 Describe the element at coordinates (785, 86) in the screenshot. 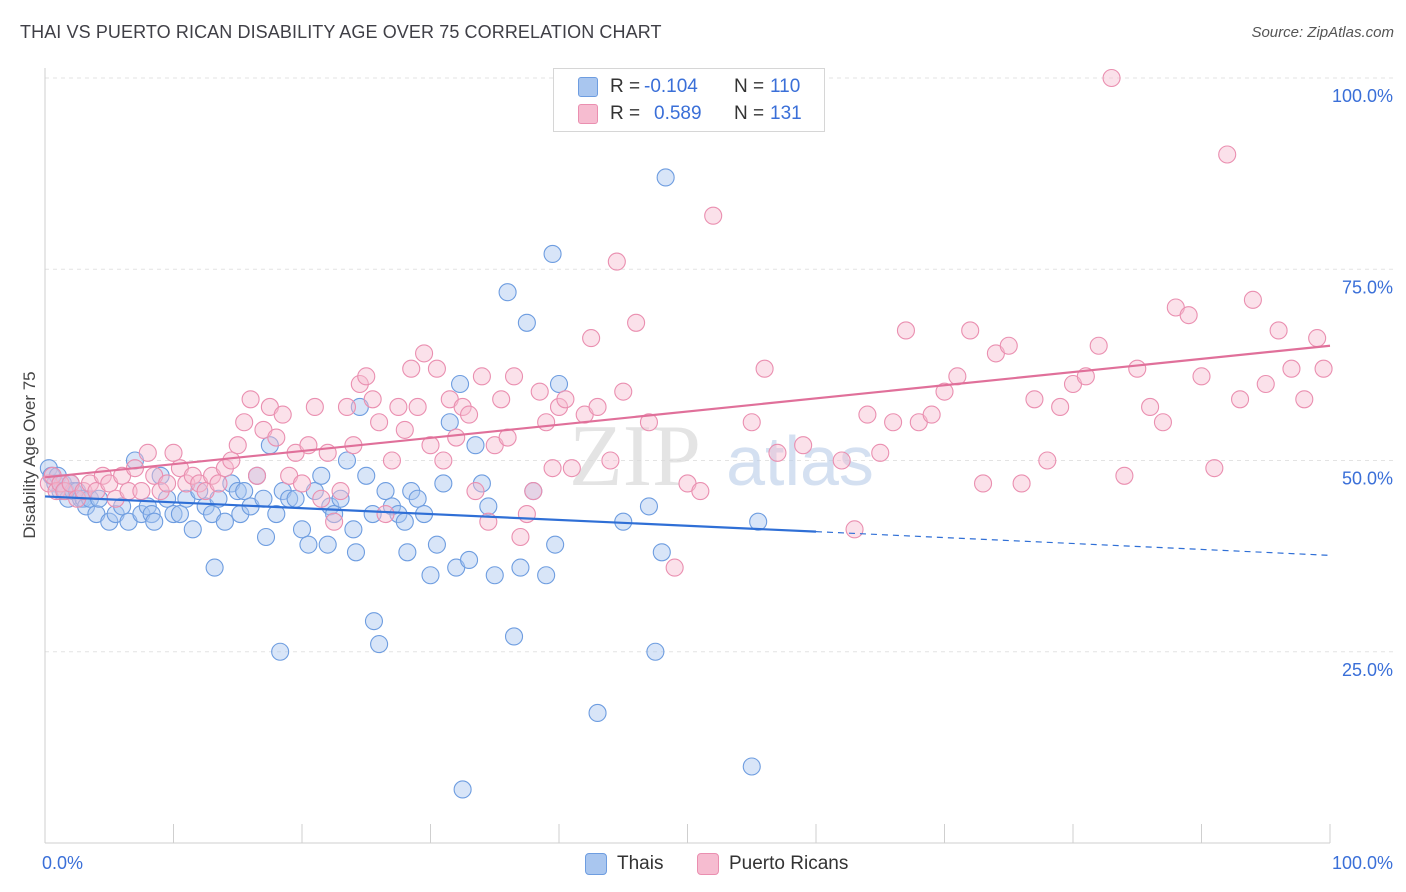

I see `n-value: 110` at that location.